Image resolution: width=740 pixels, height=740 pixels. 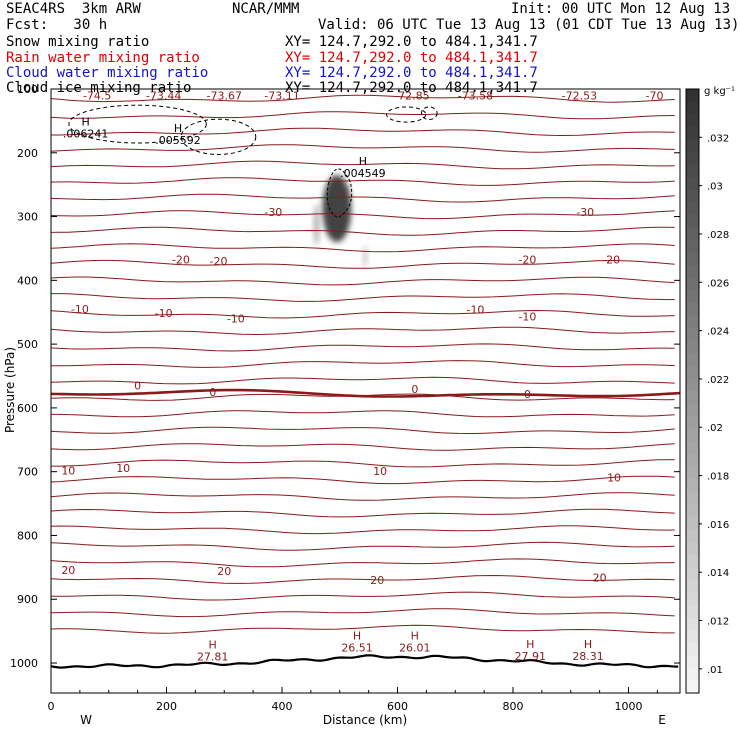 What do you see at coordinates (57, 25) in the screenshot?
I see `forecast-hour: Fcst: 30 h` at bounding box center [57, 25].